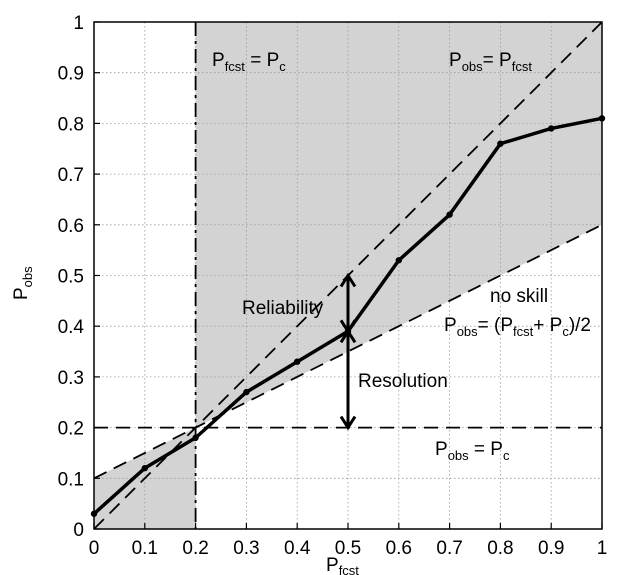 The height and width of the screenshot is (575, 634). What do you see at coordinates (342, 565) in the screenshot?
I see `x-axis-label: Pfcst` at bounding box center [342, 565].